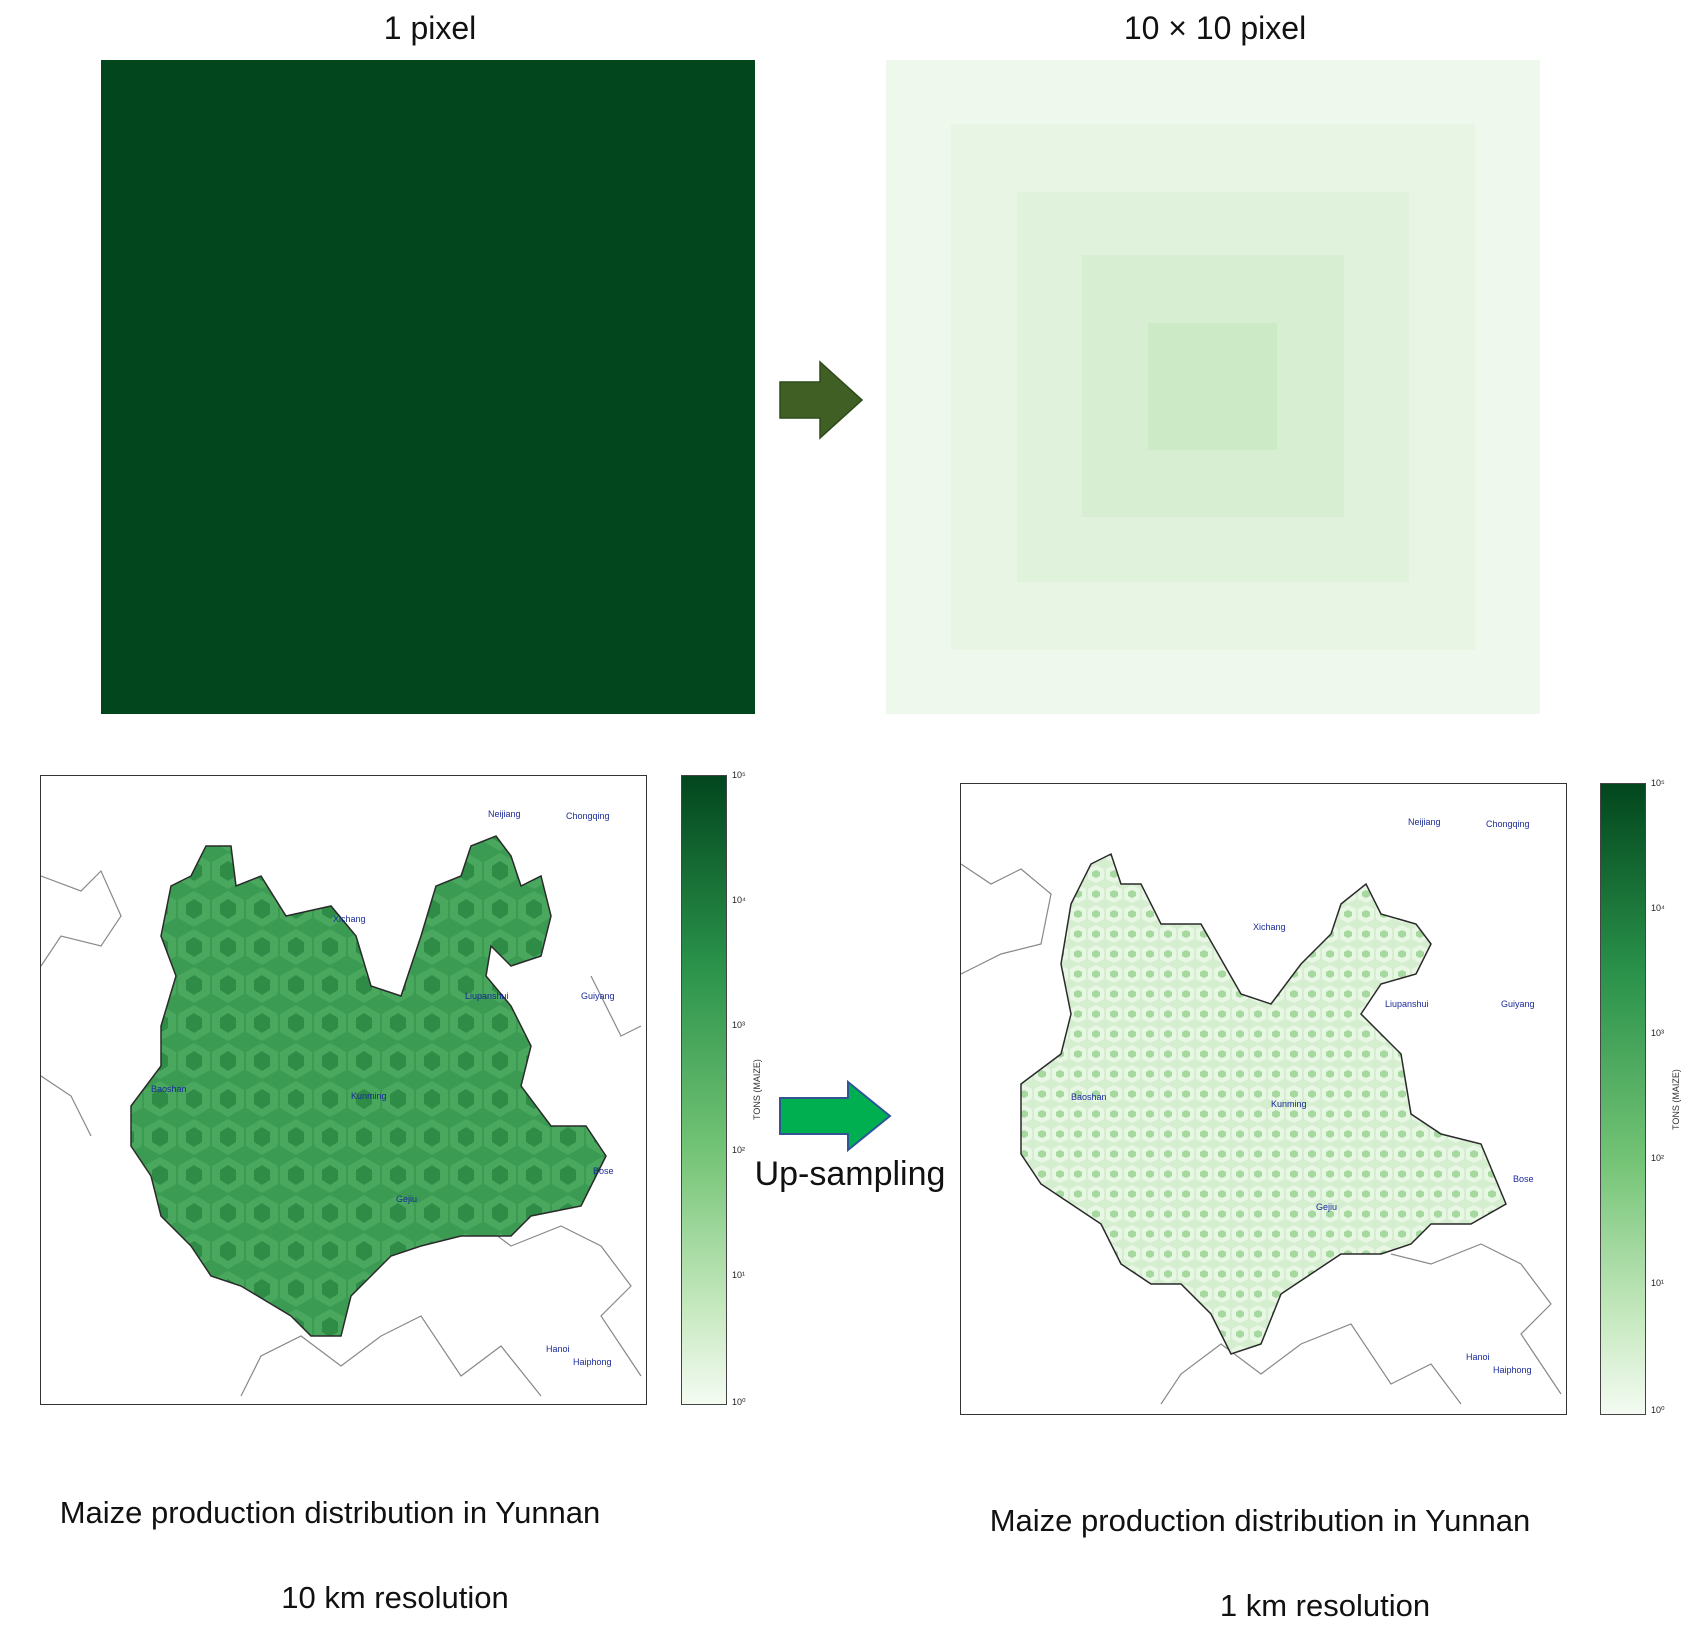  I want to click on right-caption-line1: Maize production distribution in Yunnan, so click(1260, 1520).